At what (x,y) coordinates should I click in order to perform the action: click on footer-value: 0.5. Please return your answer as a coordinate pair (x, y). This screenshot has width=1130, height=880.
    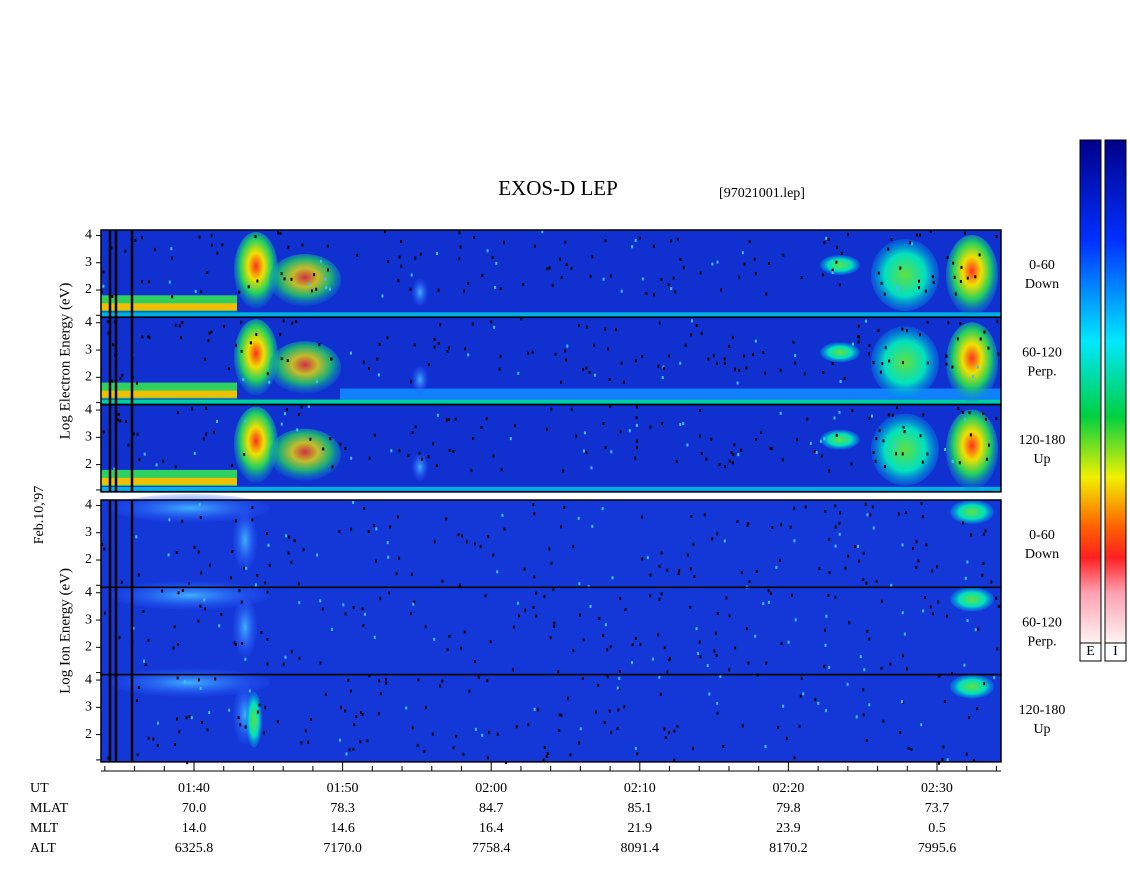
    Looking at the image, I should click on (937, 828).